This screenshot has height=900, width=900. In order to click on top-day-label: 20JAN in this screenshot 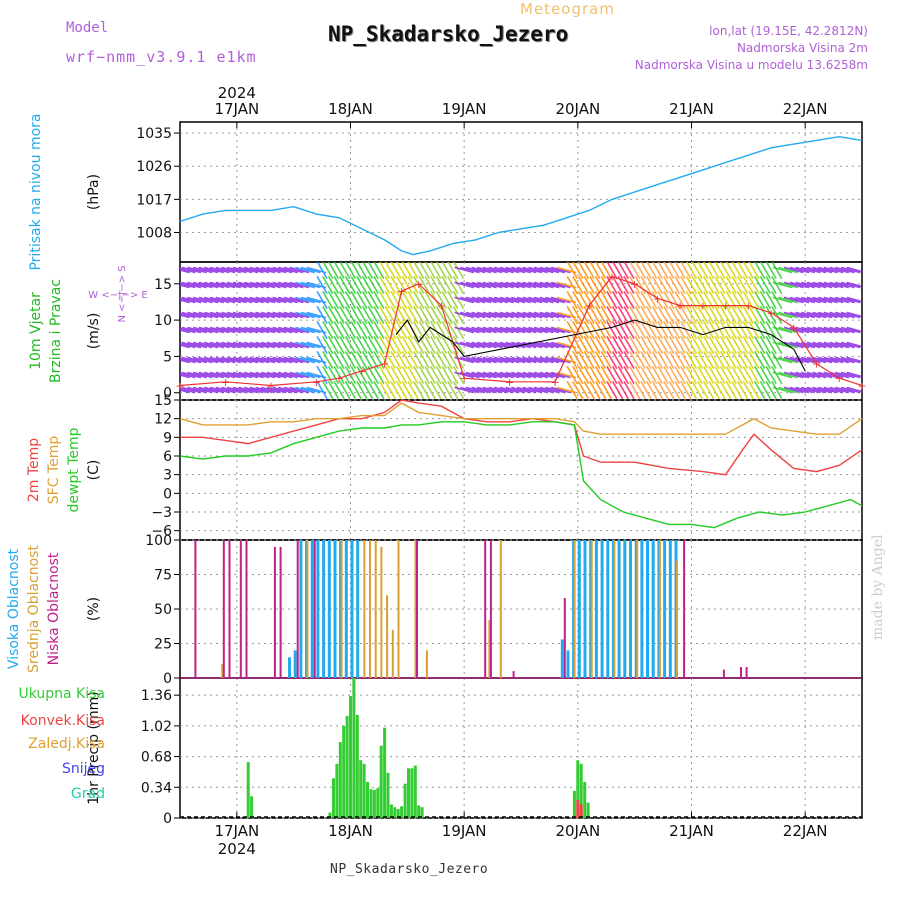, I will do `click(577, 109)`.